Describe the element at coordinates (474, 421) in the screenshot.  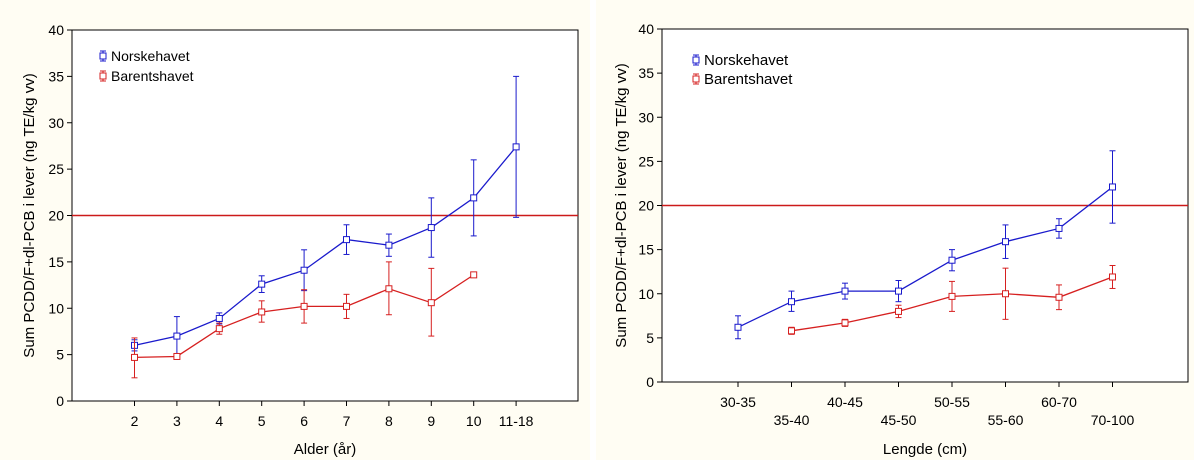
I see `x-tick-label: 10` at that location.